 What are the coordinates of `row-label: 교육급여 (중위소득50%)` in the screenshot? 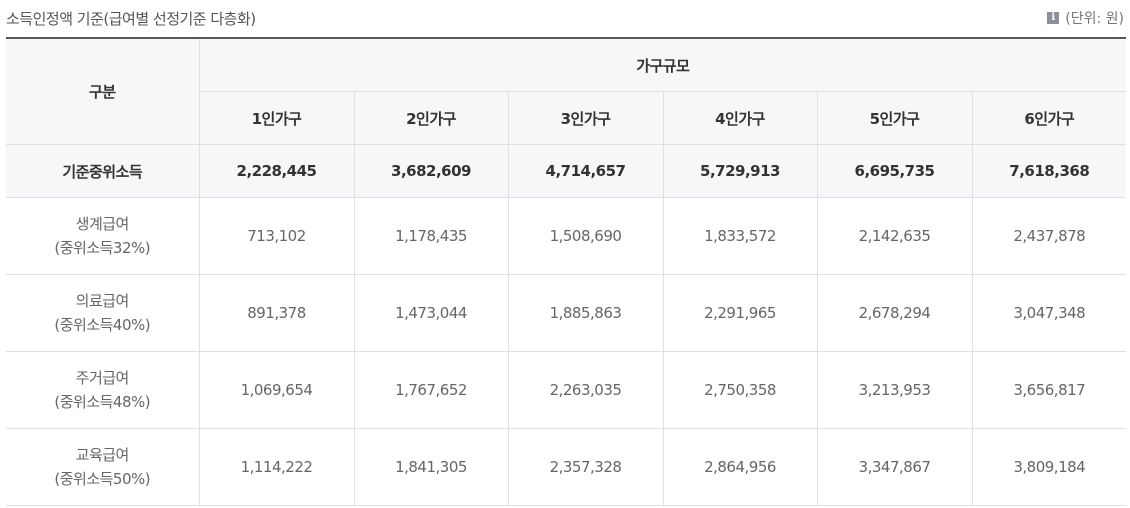 It's located at (103, 467).